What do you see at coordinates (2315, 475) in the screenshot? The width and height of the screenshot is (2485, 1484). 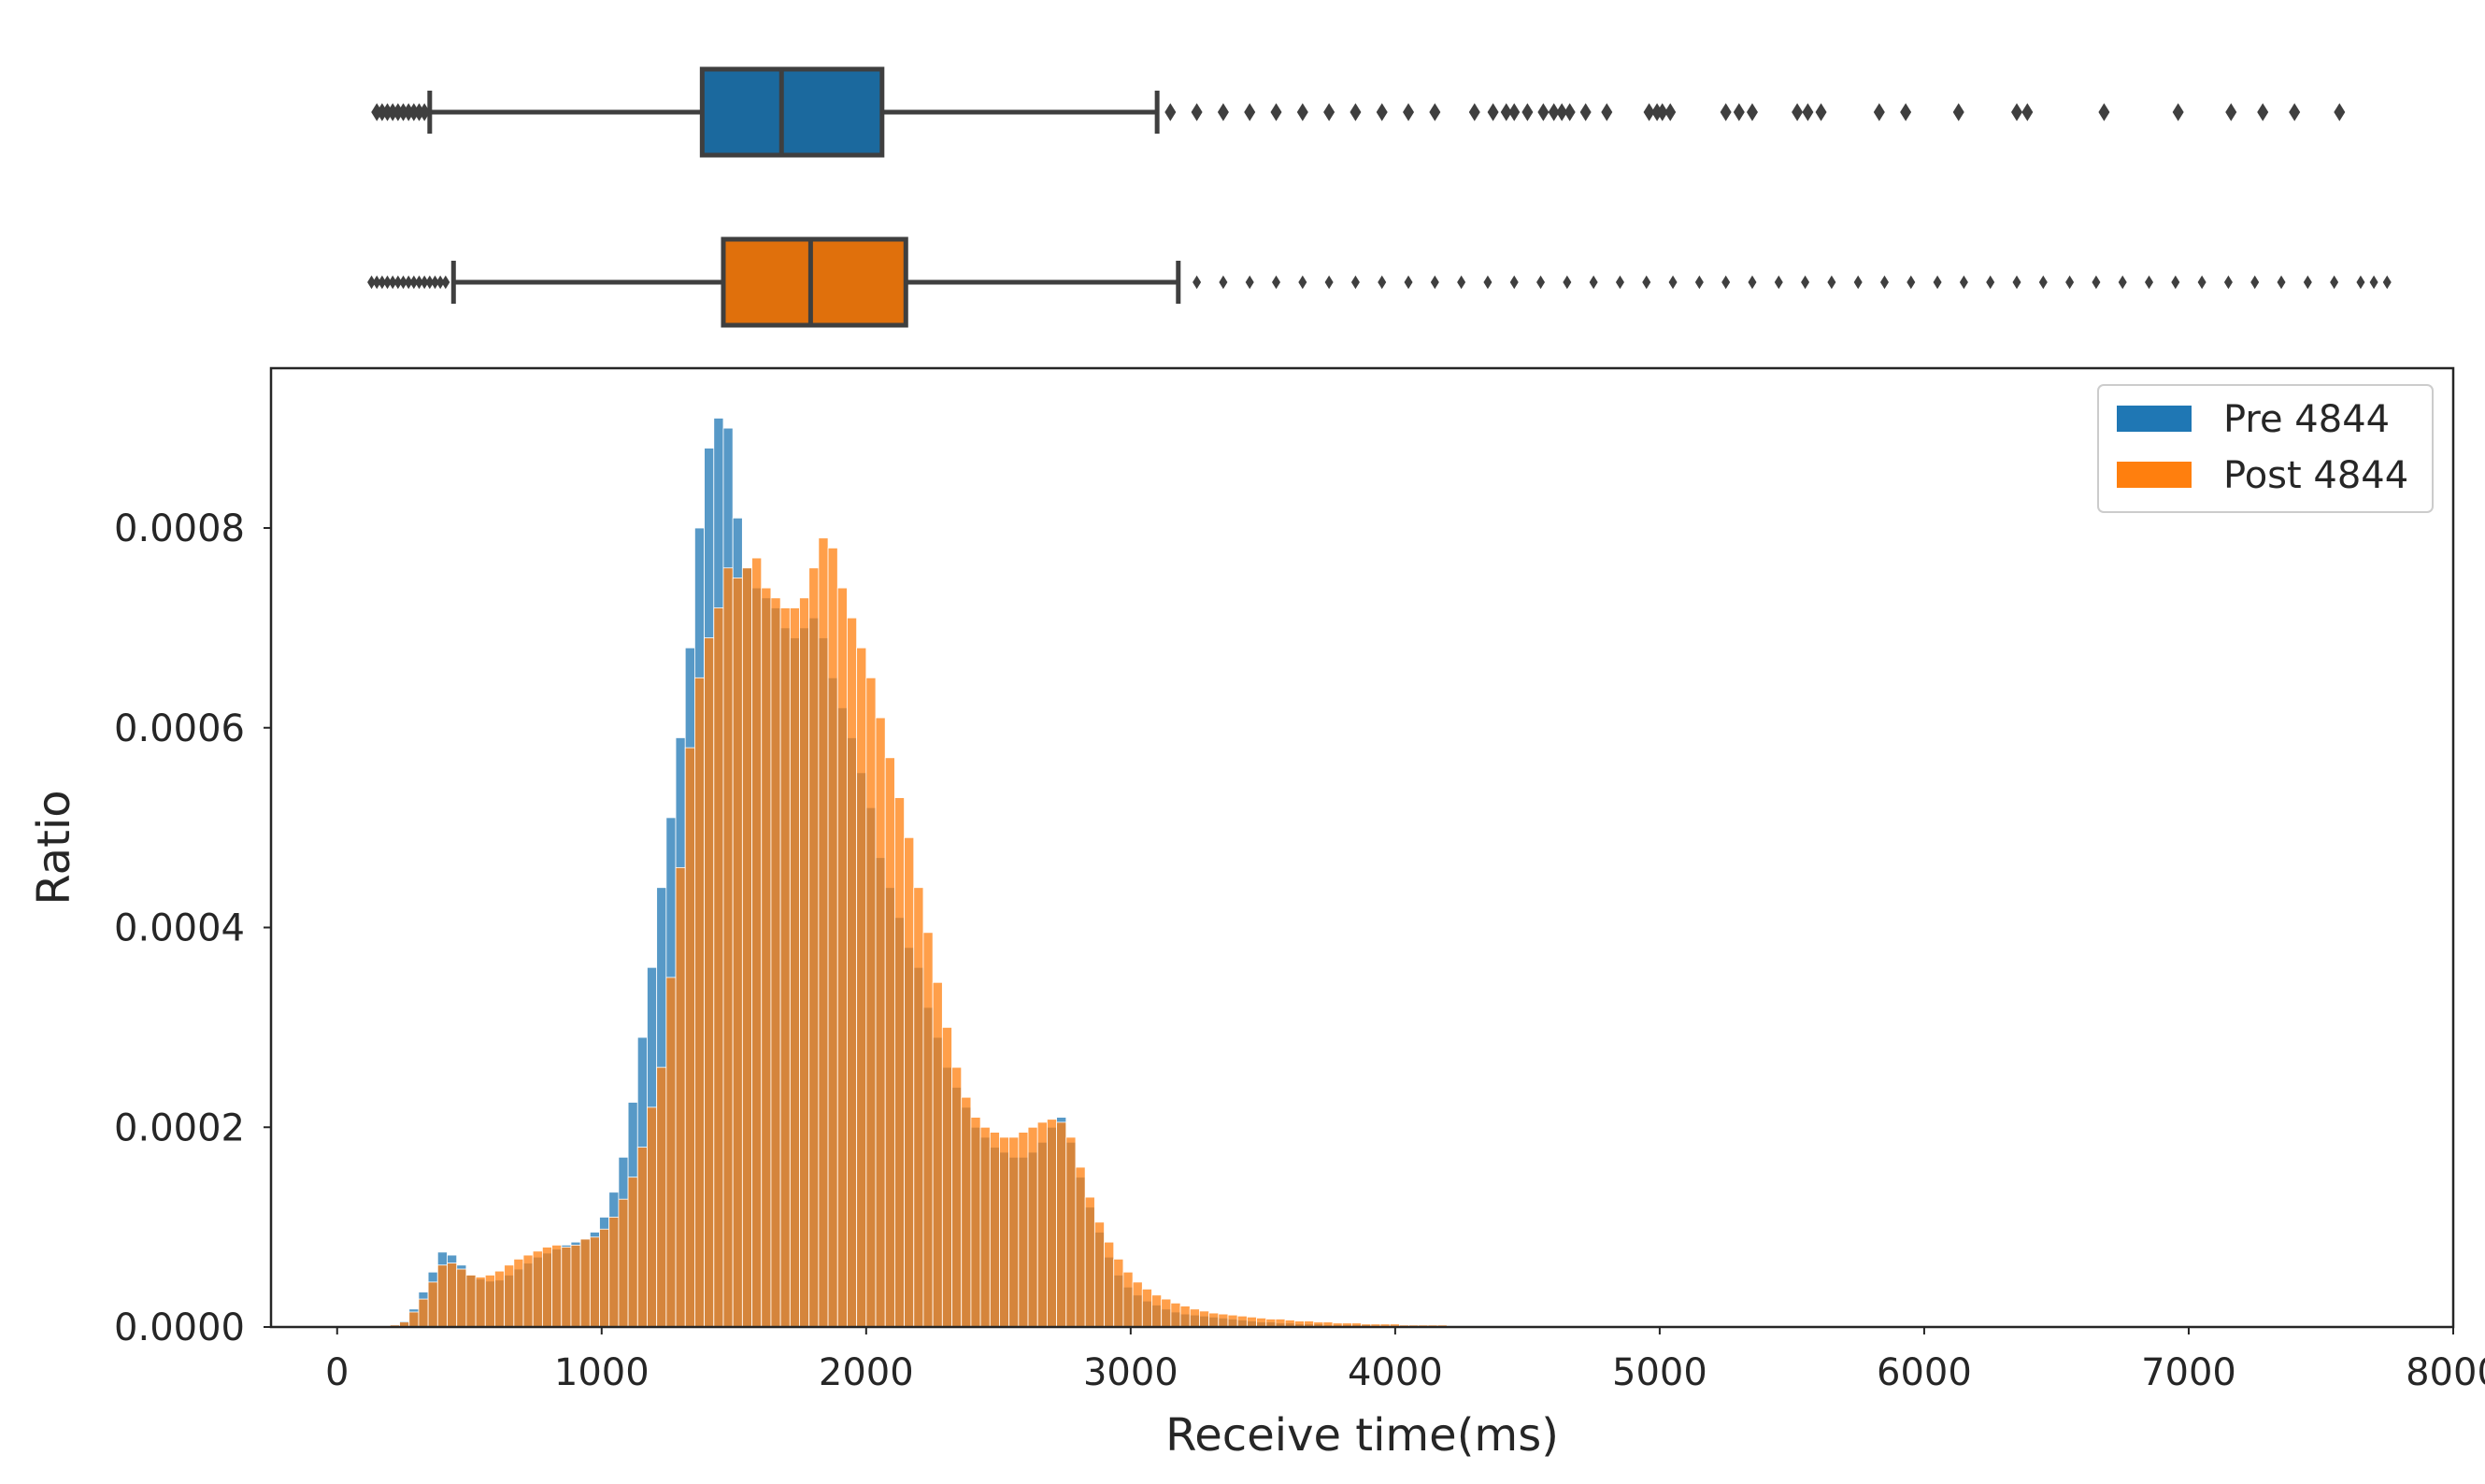 I see `legend-label-post-4844: Post 4844` at bounding box center [2315, 475].